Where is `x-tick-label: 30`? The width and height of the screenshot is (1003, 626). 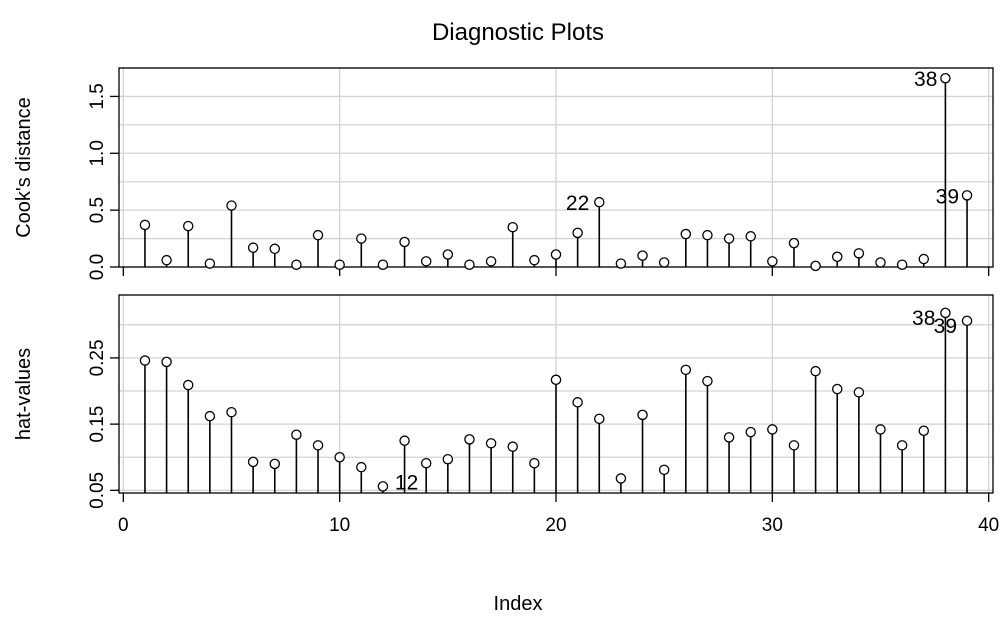
x-tick-label: 30 is located at coordinates (772, 525).